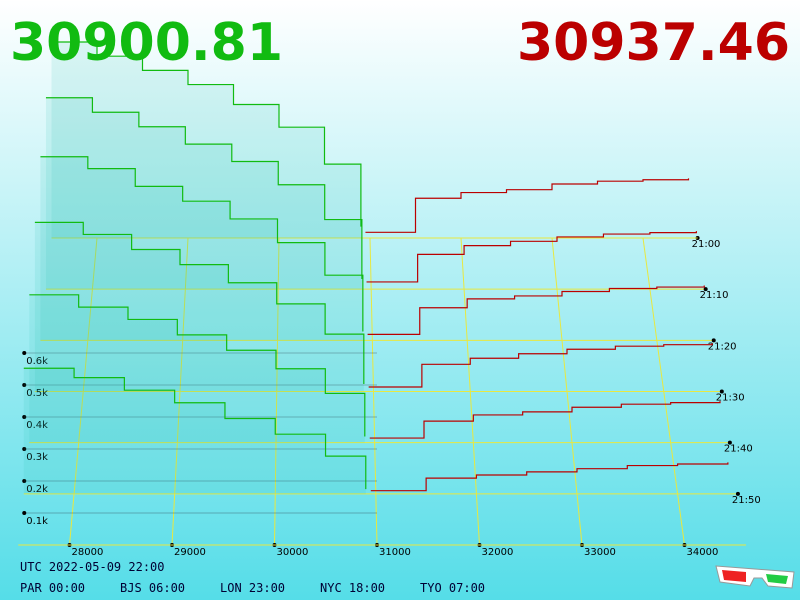 Image resolution: width=800 pixels, height=600 pixels. What do you see at coordinates (653, 43) in the screenshot?
I see `ask-price: 30937.46` at bounding box center [653, 43].